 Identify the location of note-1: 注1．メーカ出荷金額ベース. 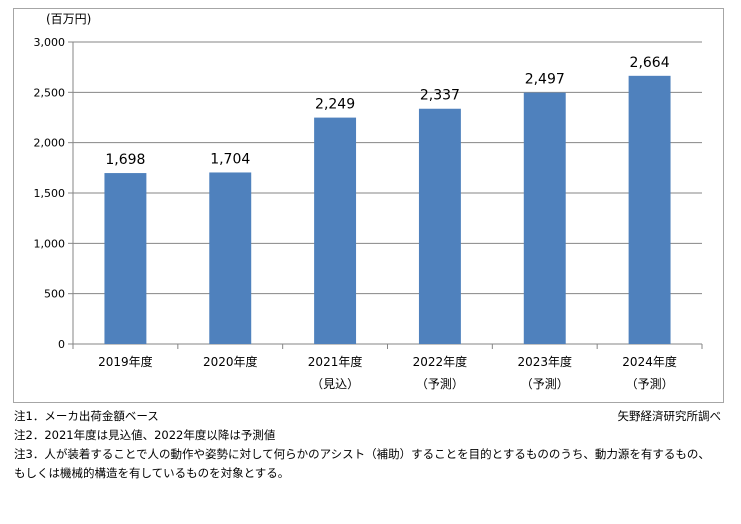
(86, 416).